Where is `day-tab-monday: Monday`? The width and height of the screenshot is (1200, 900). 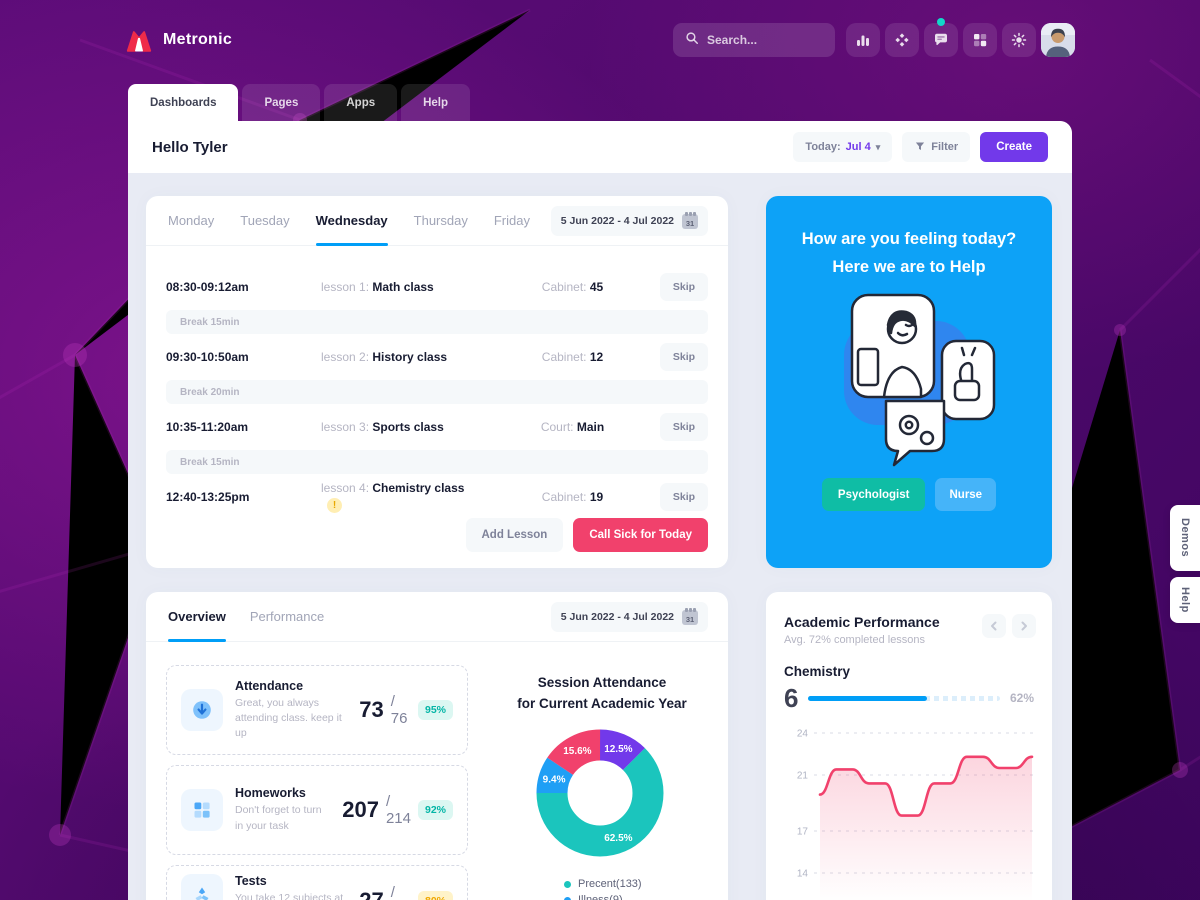
day-tab-monday: Monday is located at coordinates (191, 220).